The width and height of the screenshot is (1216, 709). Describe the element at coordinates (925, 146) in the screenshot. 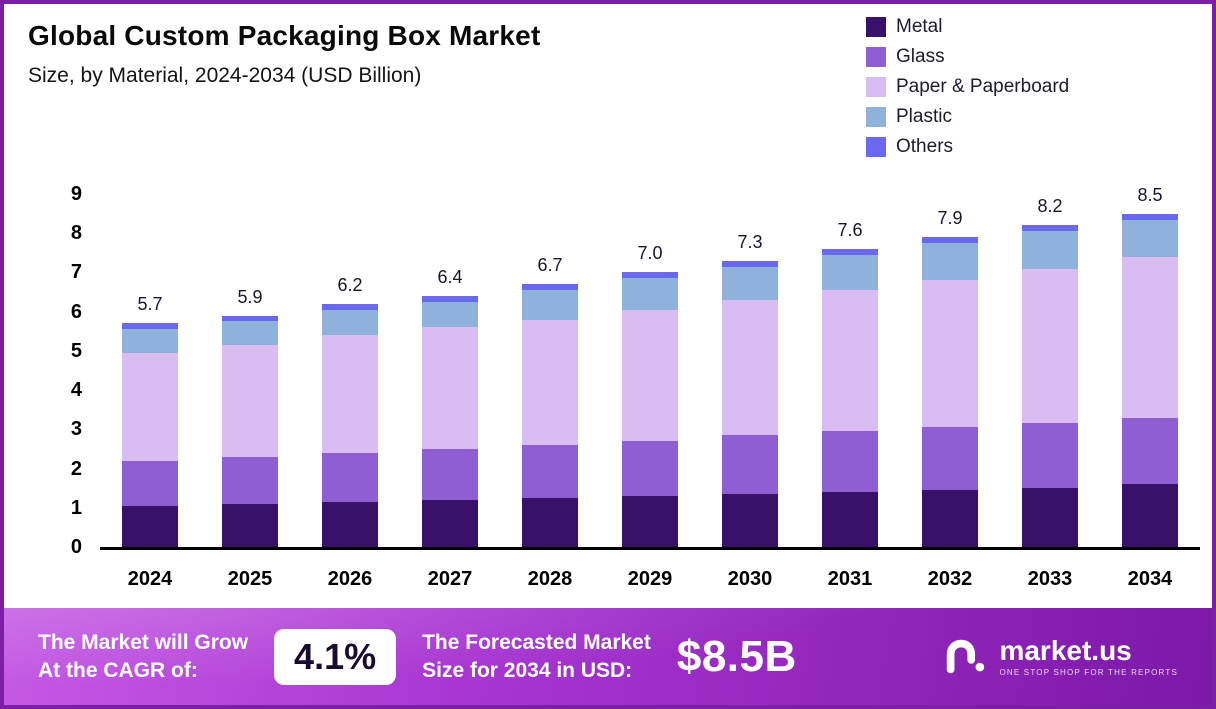

I see `legend-label: Others` at that location.